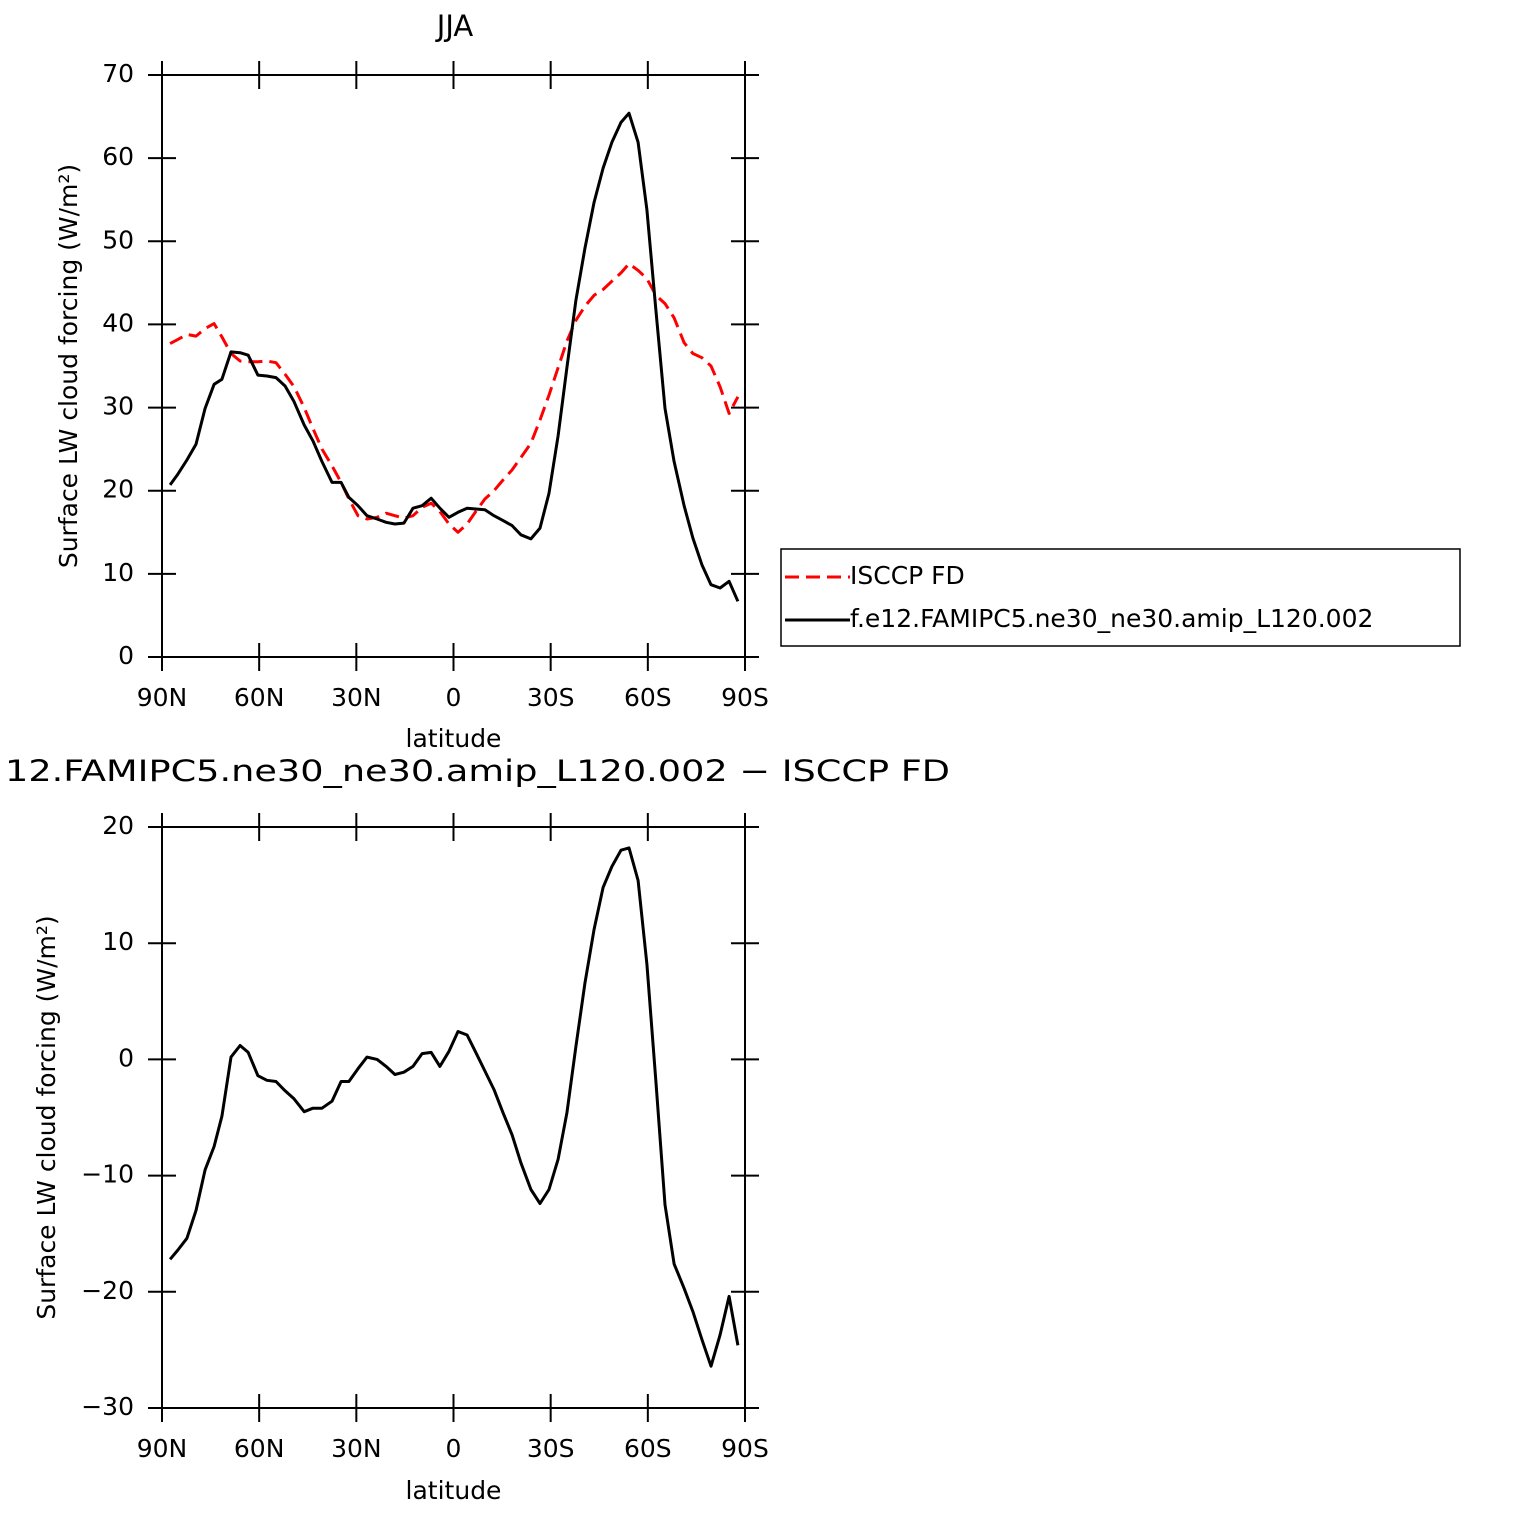 This screenshot has height=1513, width=1514. I want to click on y-tick-label: 40, so click(118, 322).